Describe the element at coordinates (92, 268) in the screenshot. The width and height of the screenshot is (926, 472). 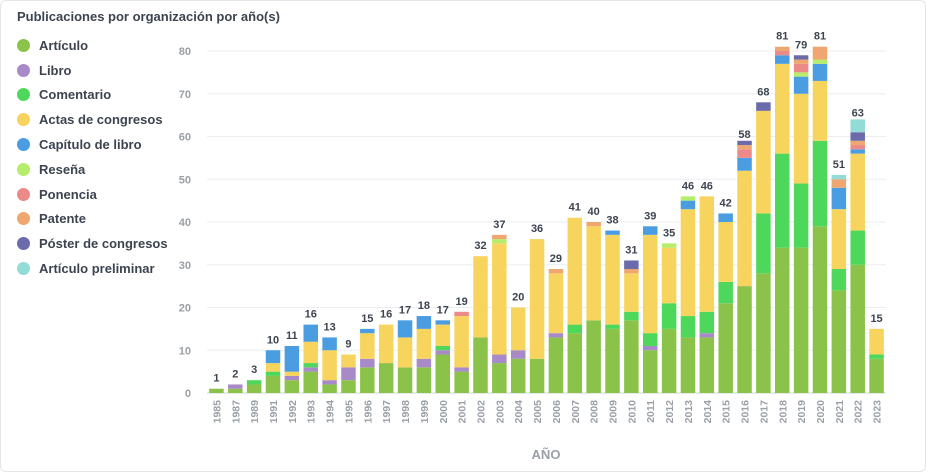
I see `legend-item: Artículo preliminar` at that location.